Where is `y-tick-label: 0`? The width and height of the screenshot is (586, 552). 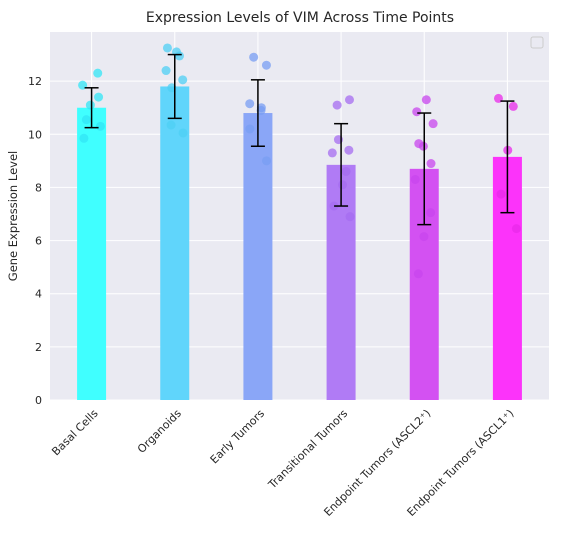
y-tick-label: 0 is located at coordinates (38, 400).